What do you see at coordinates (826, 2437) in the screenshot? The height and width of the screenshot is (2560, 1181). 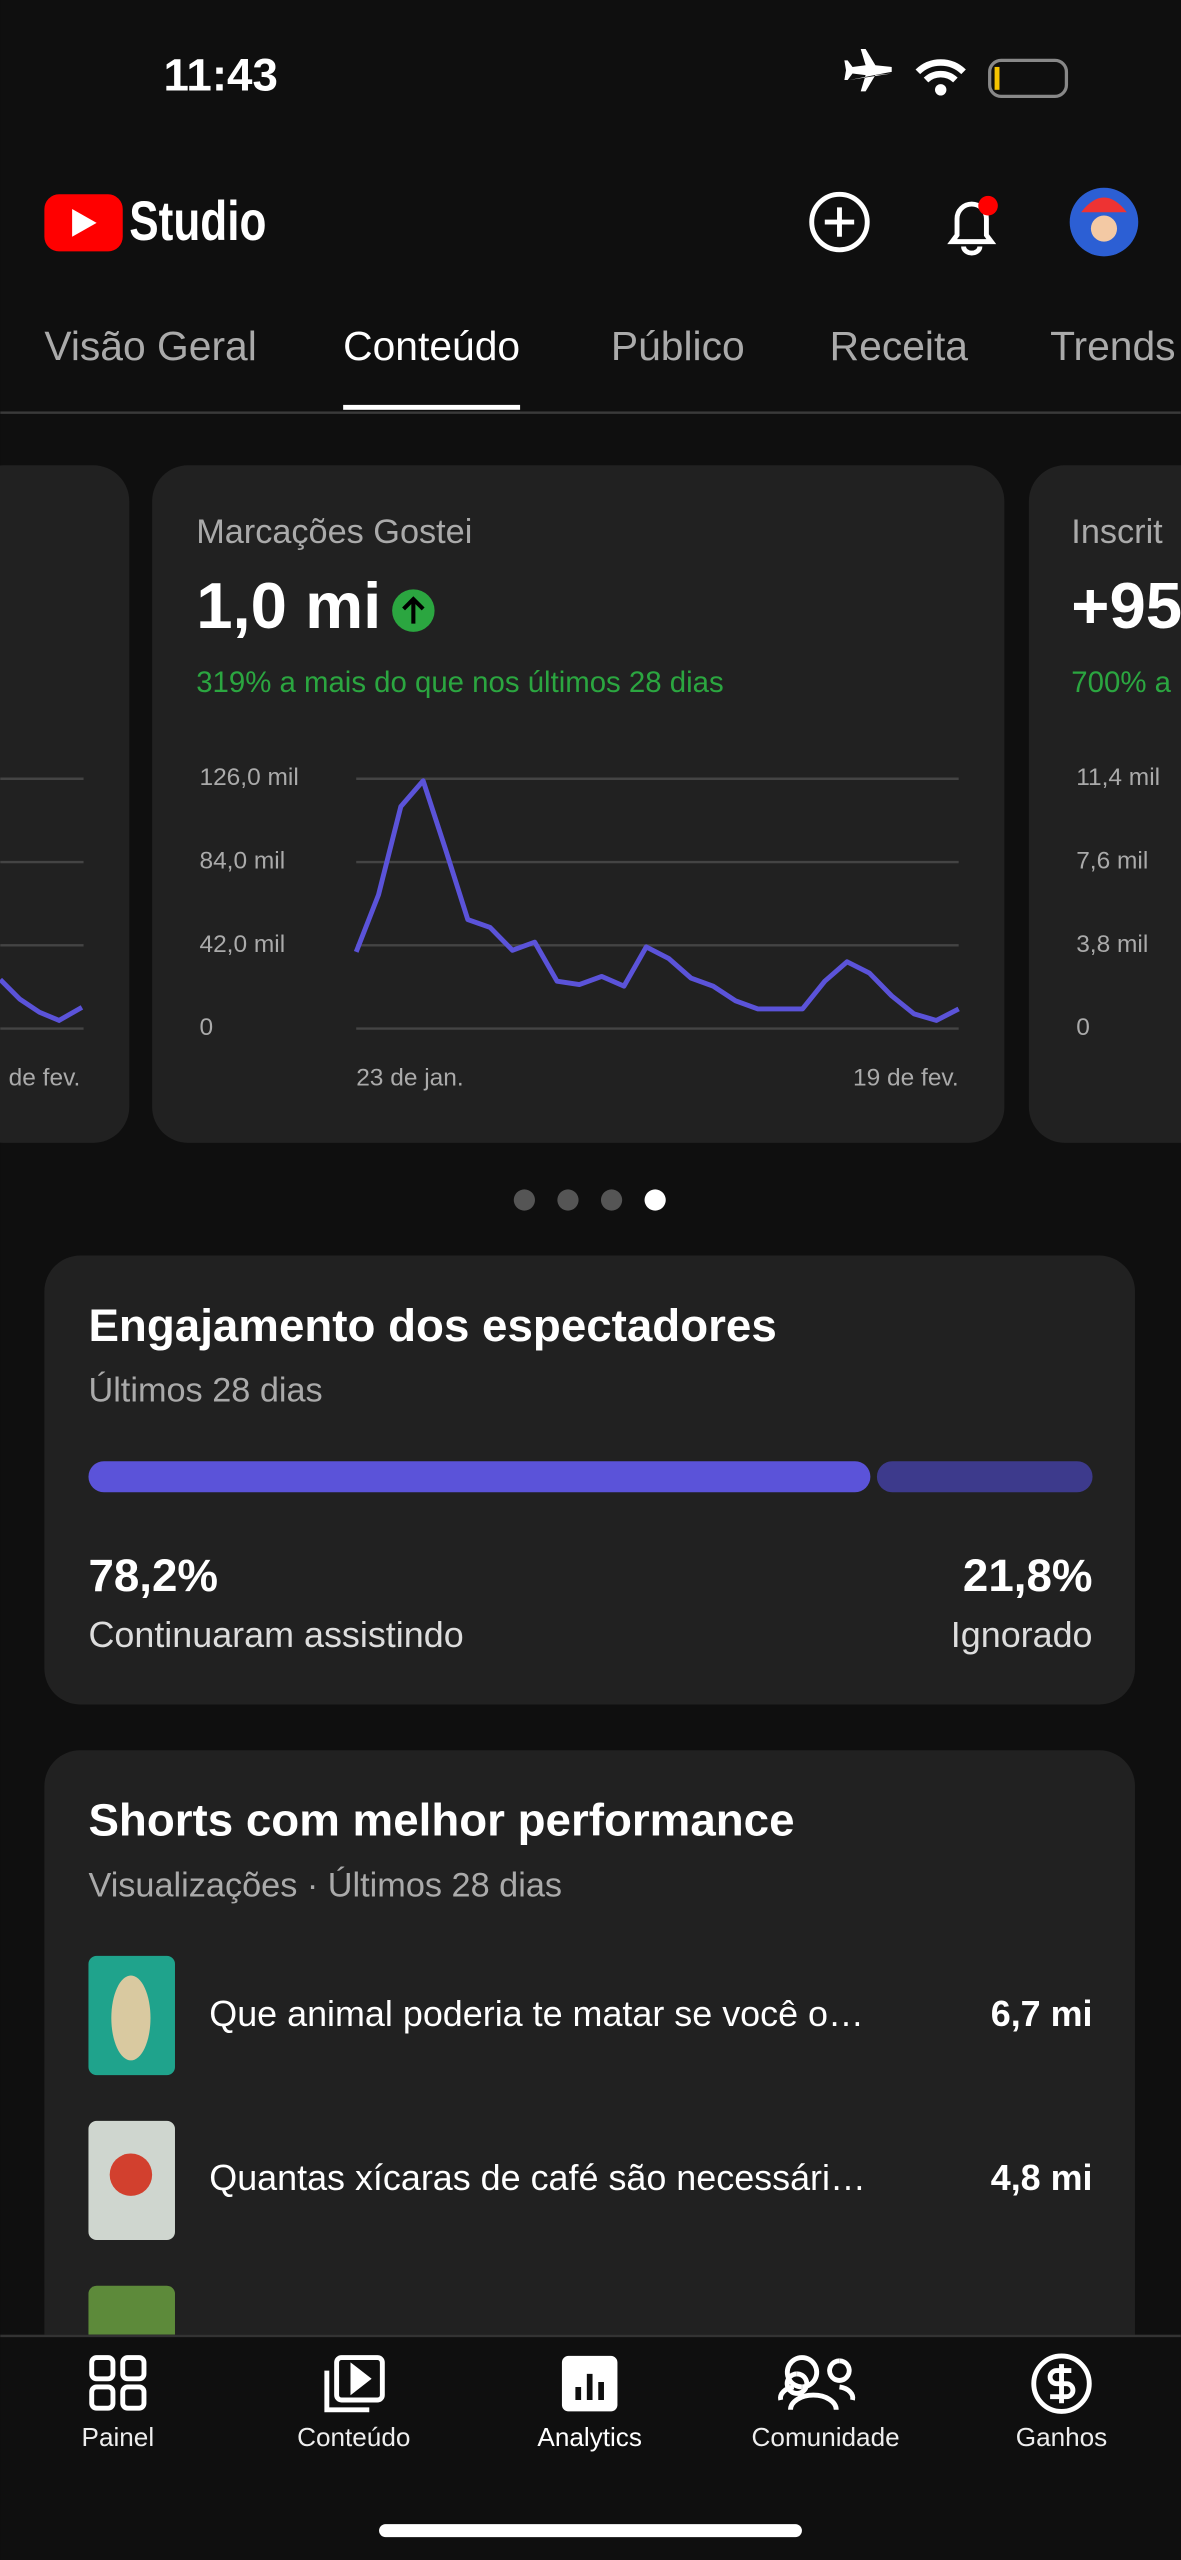 I see `nav-label: Comunidade` at bounding box center [826, 2437].